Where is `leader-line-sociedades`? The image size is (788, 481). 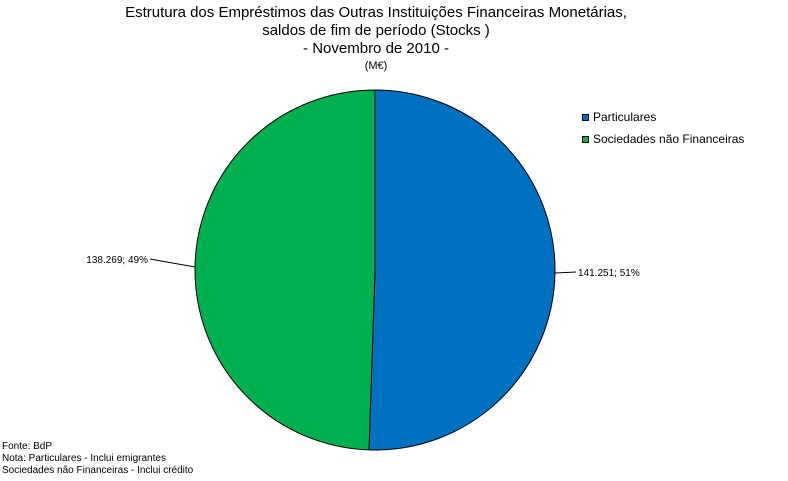
leader-line-sociedades is located at coordinates (172, 263).